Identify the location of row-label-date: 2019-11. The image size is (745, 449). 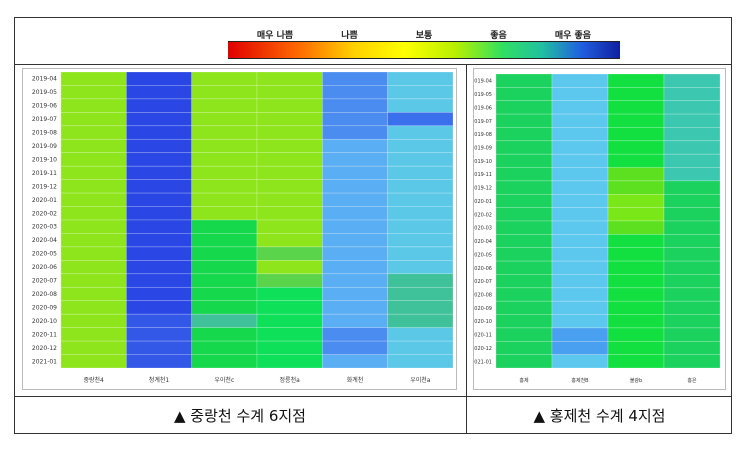
(44, 173).